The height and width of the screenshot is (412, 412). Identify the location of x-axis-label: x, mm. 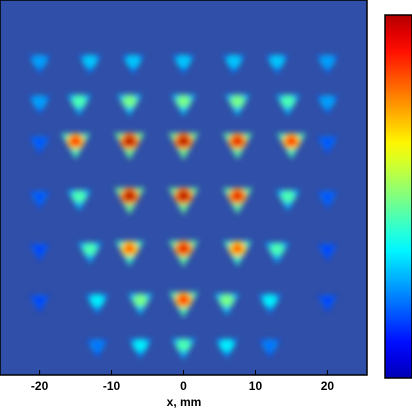
(184, 402).